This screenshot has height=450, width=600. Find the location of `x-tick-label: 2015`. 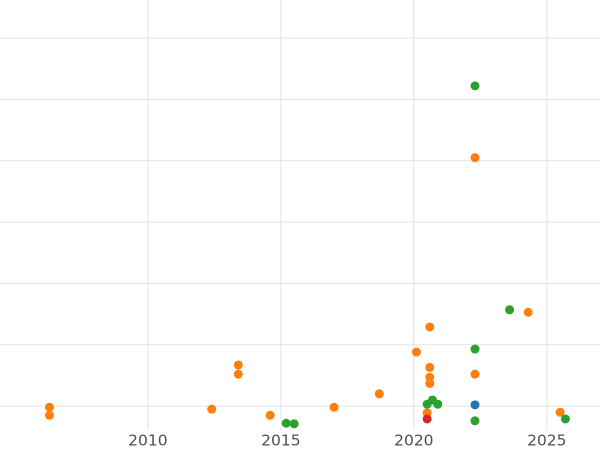

x-tick-label: 2015 is located at coordinates (280, 441).